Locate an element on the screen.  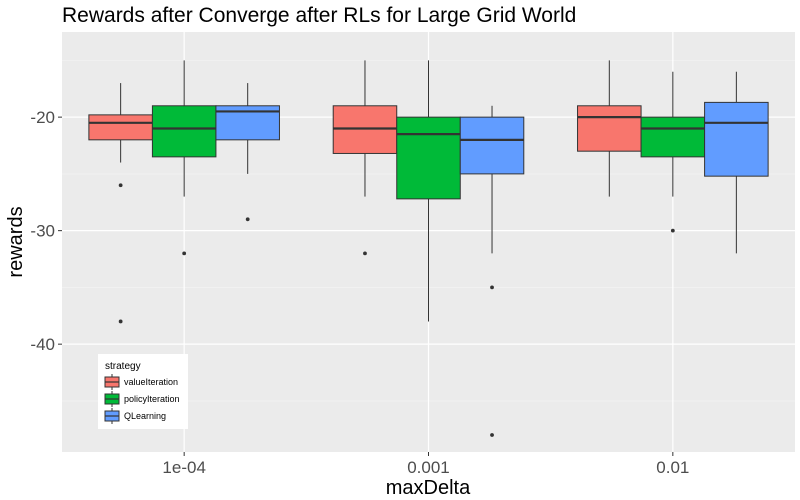
legend-label: valueIteration is located at coordinates (151, 382).